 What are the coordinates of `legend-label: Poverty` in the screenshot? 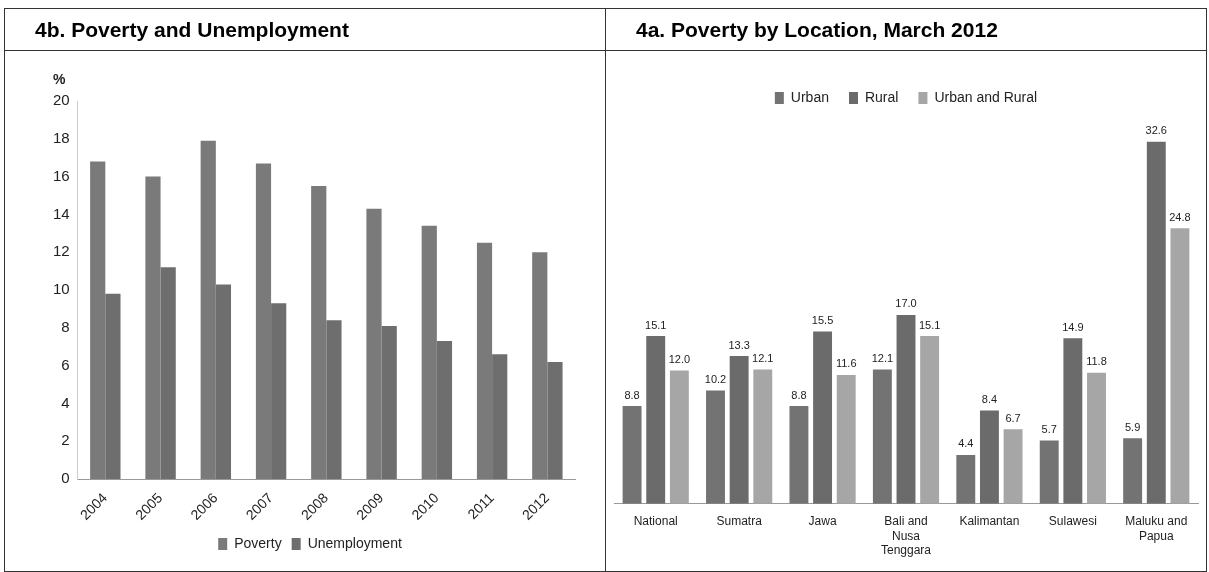 It's located at (258, 542).